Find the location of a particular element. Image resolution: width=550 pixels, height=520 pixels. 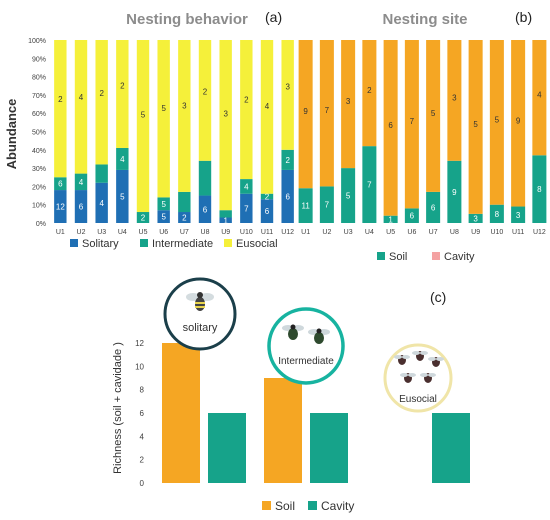

panel-a-xtick: U7 is located at coordinates (184, 232).